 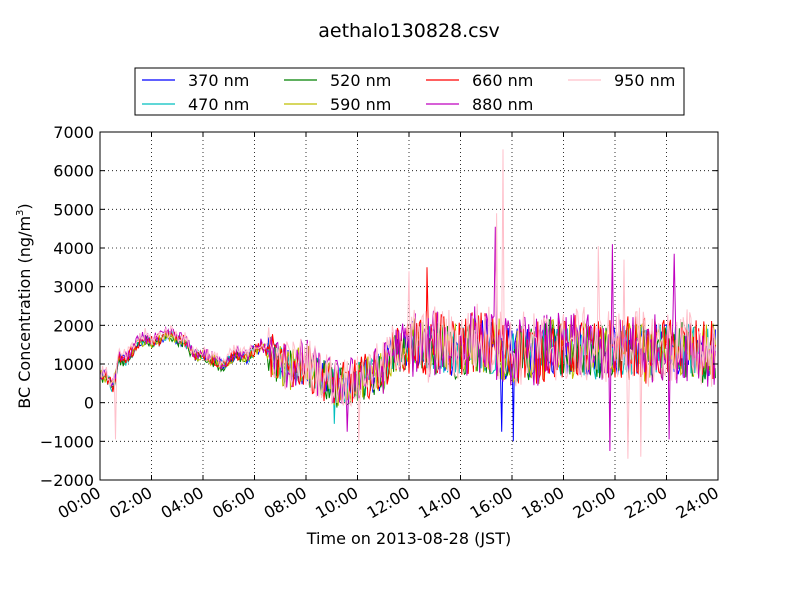 I want to click on y-tick-label: 1000, so click(x=73, y=364).